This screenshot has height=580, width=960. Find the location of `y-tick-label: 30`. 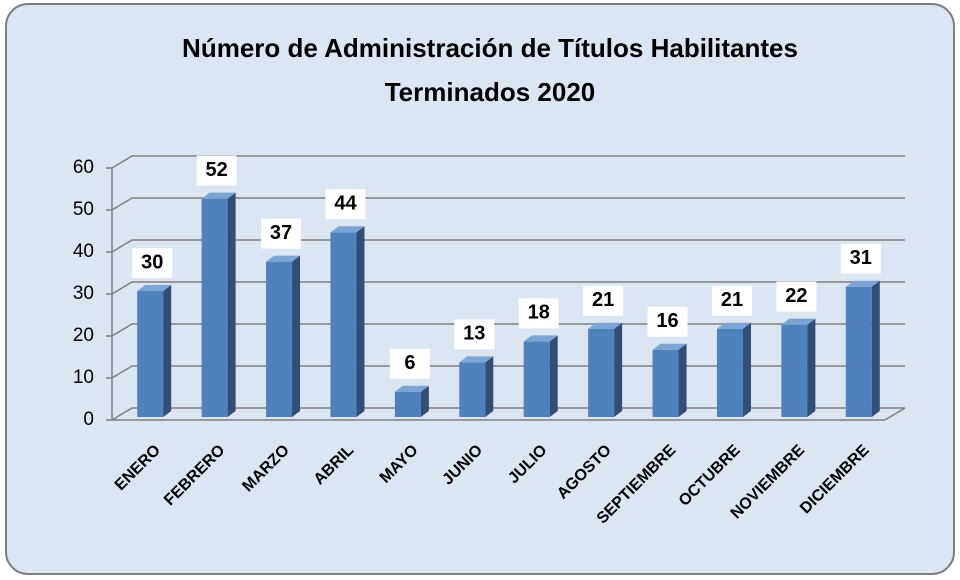

y-tick-label: 30 is located at coordinates (83, 293).